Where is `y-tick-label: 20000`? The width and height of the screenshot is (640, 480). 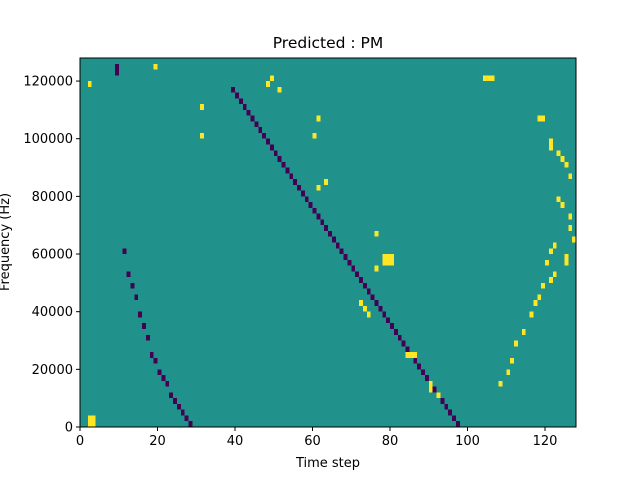
y-tick-label: 20000 is located at coordinates (52, 370).